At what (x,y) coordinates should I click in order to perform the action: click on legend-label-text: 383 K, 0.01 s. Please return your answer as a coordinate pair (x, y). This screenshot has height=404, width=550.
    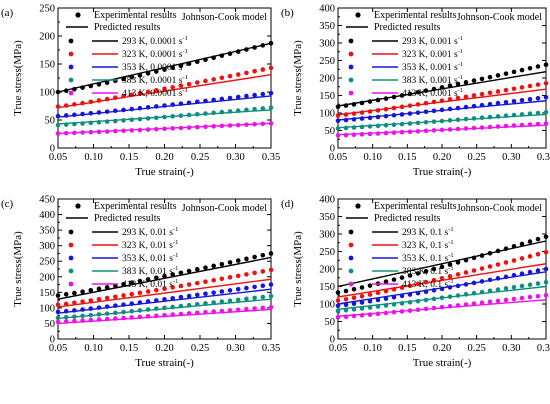
    Looking at the image, I should click on (147, 272).